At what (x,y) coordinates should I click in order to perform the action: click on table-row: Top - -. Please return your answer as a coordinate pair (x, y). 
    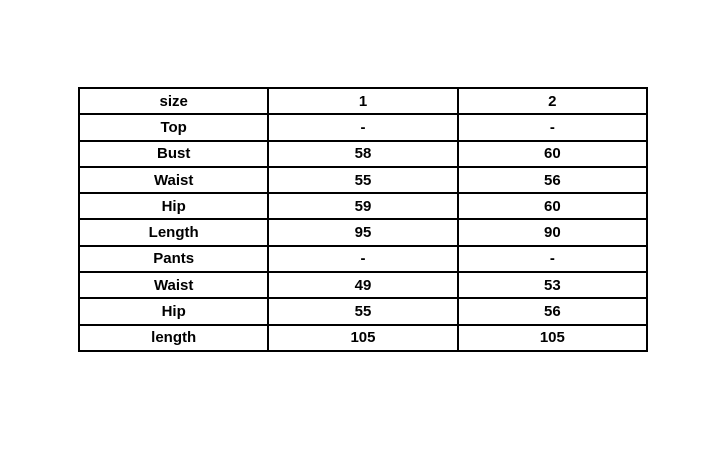
    Looking at the image, I should click on (363, 127).